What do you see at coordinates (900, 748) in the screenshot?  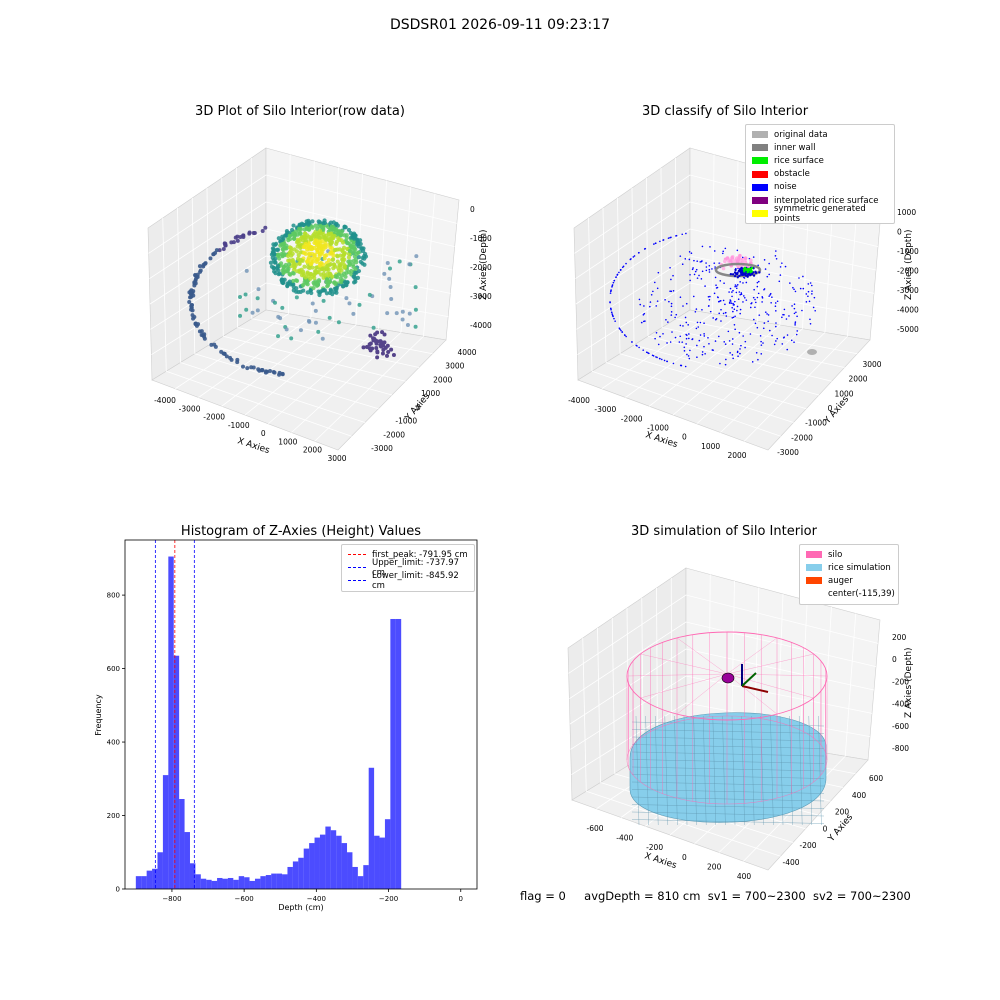 I see `tick-label: -800` at bounding box center [900, 748].